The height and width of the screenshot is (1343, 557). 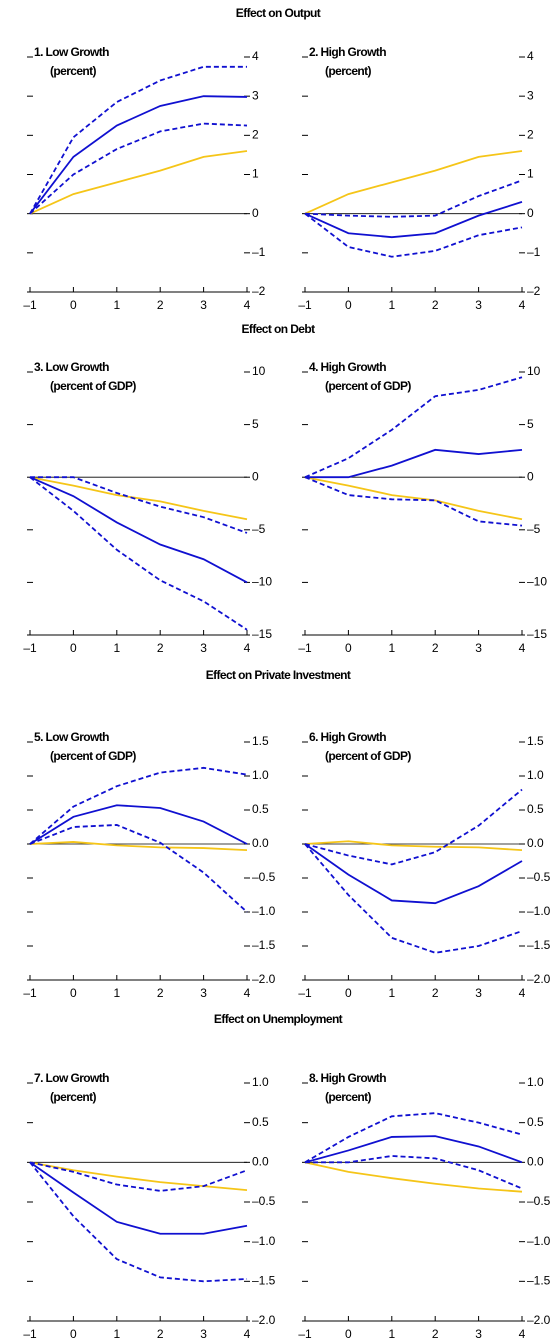 I want to click on y-tick-label: 5, so click(x=255, y=424).